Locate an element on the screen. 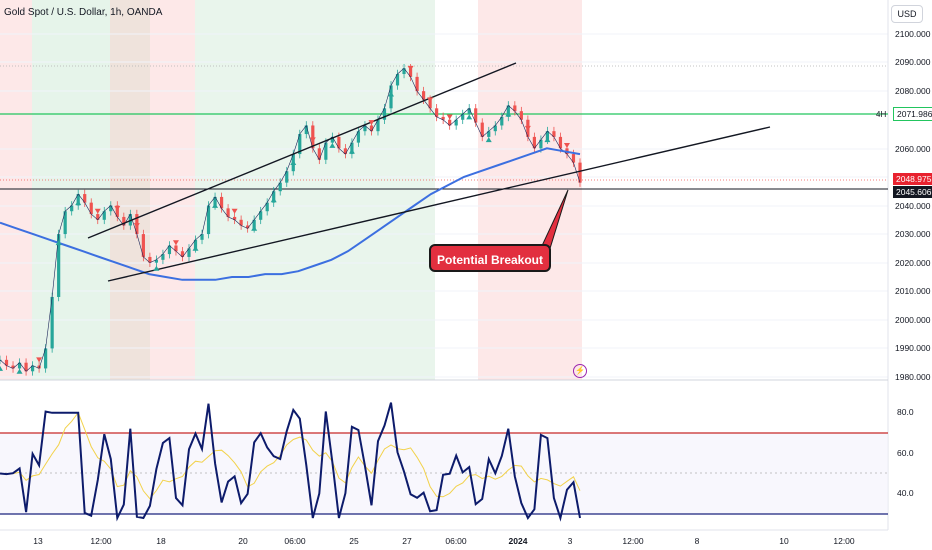  time-tick-label: 10 is located at coordinates (784, 541).